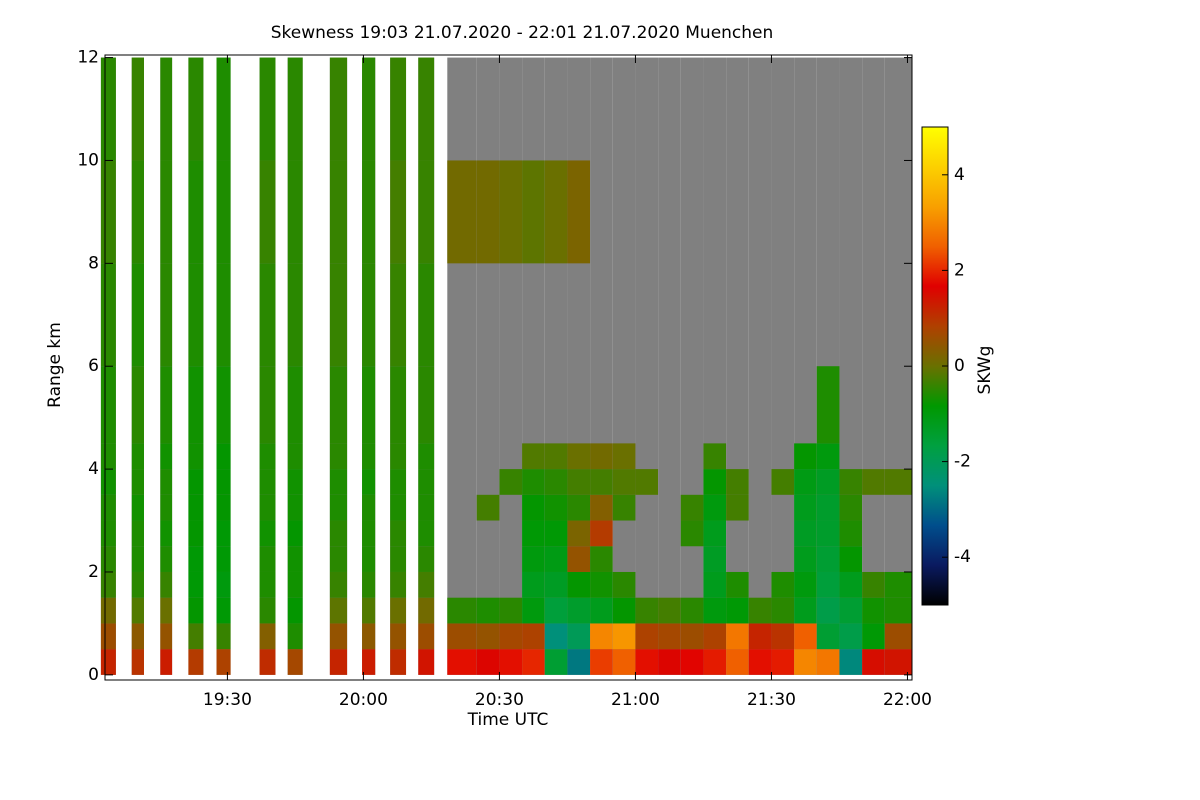  I want to click on colorbar-tick-label: -4, so click(962, 557).